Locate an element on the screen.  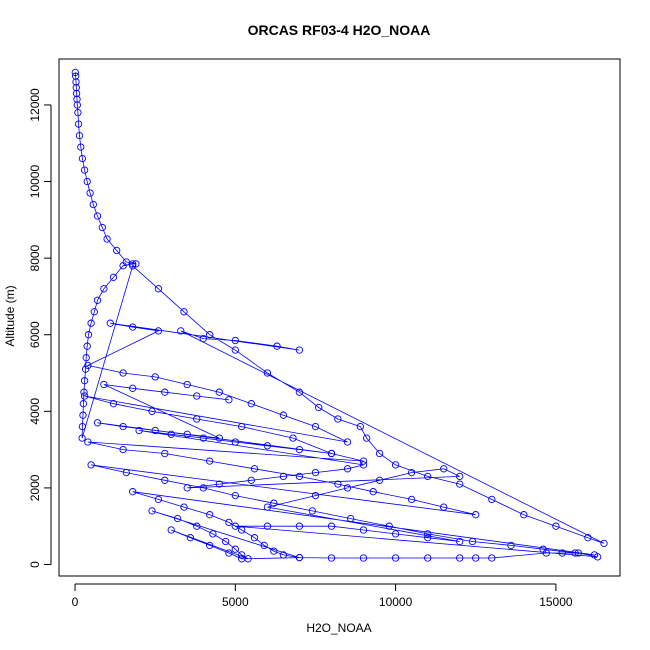
x-tick-label: 10000 is located at coordinates (396, 602).